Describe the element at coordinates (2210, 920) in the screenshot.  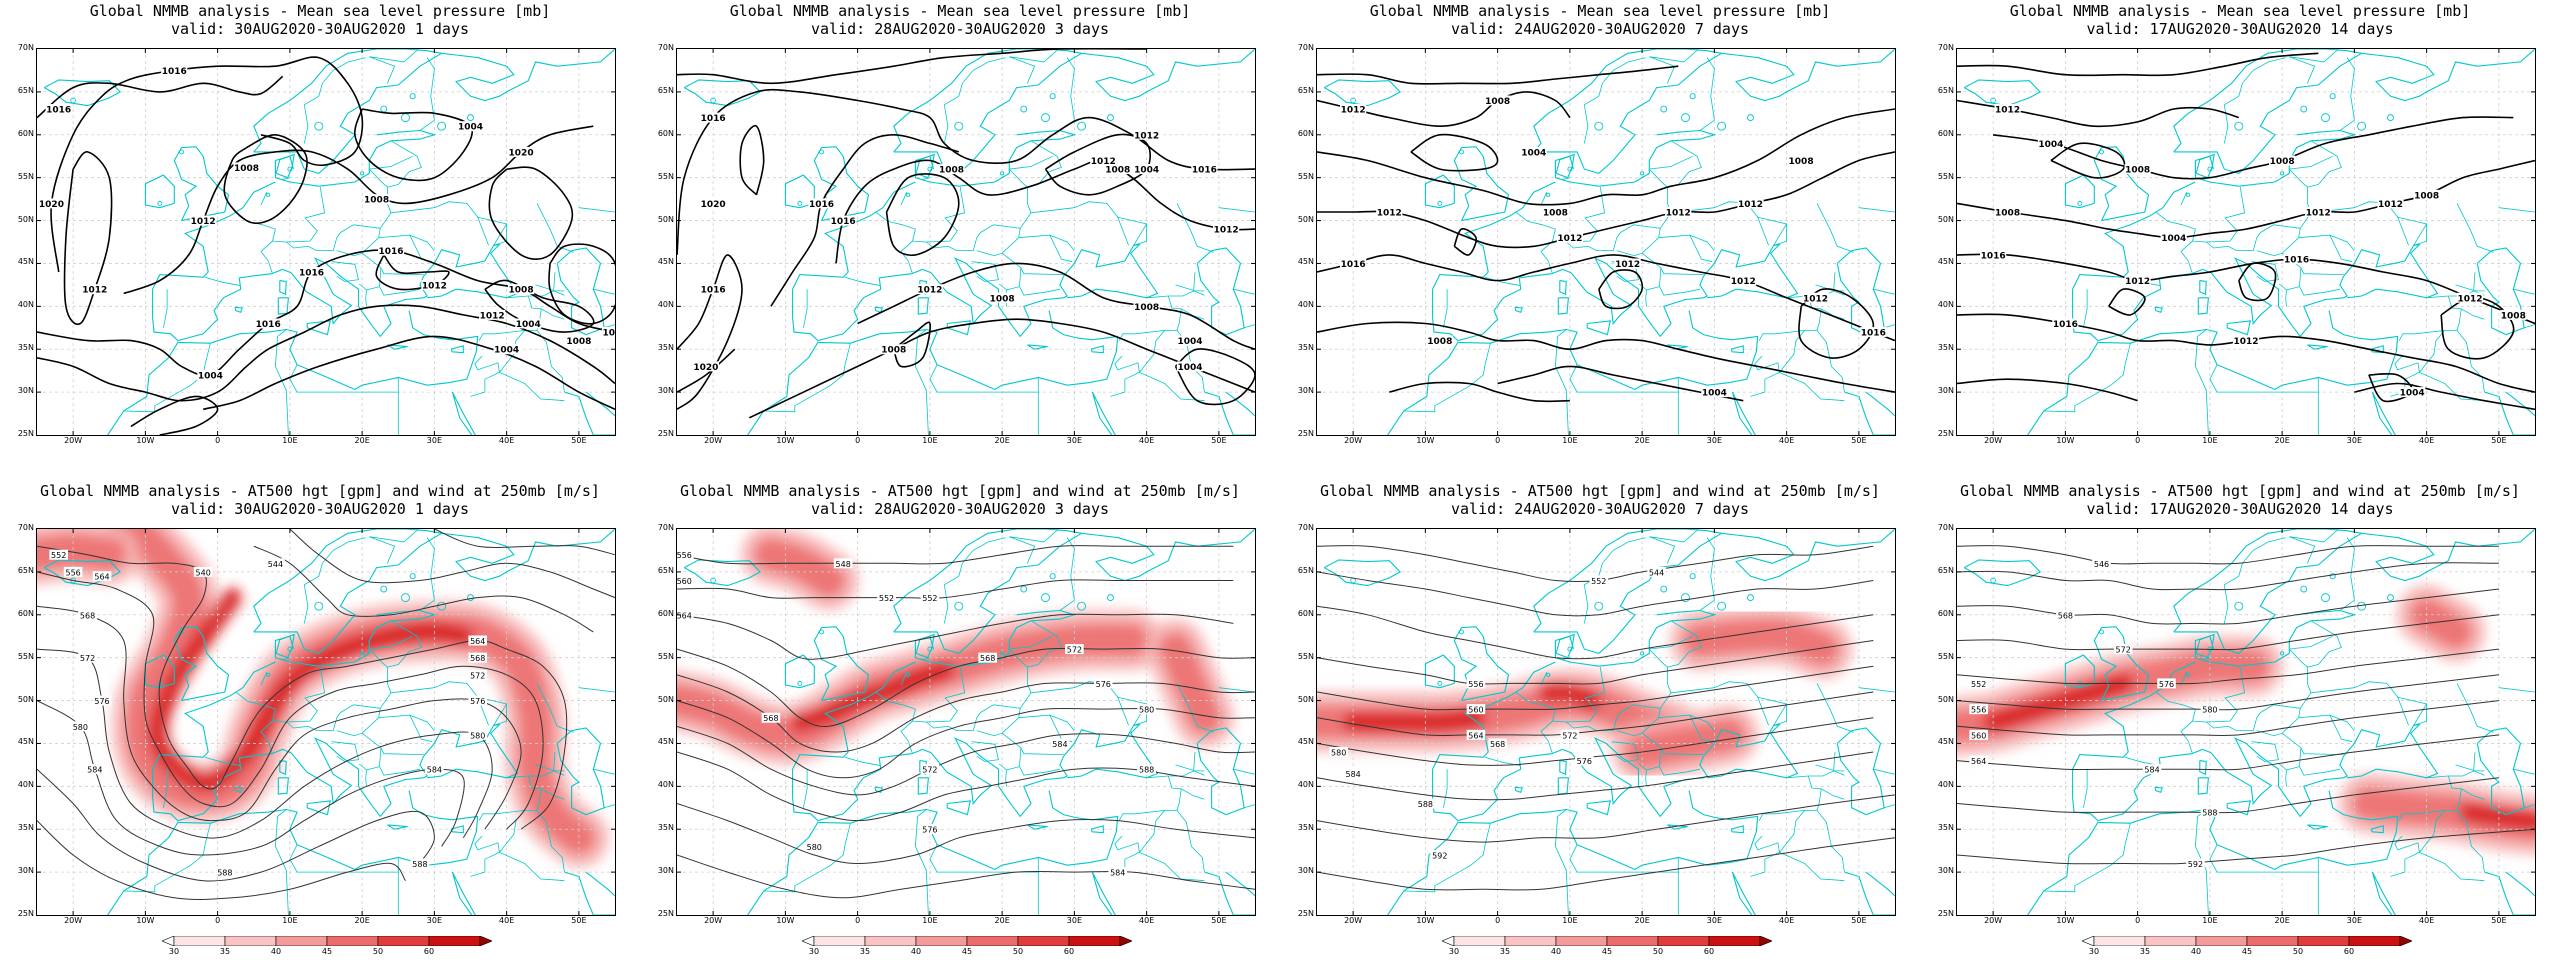
I see `lon-label: 10E` at that location.